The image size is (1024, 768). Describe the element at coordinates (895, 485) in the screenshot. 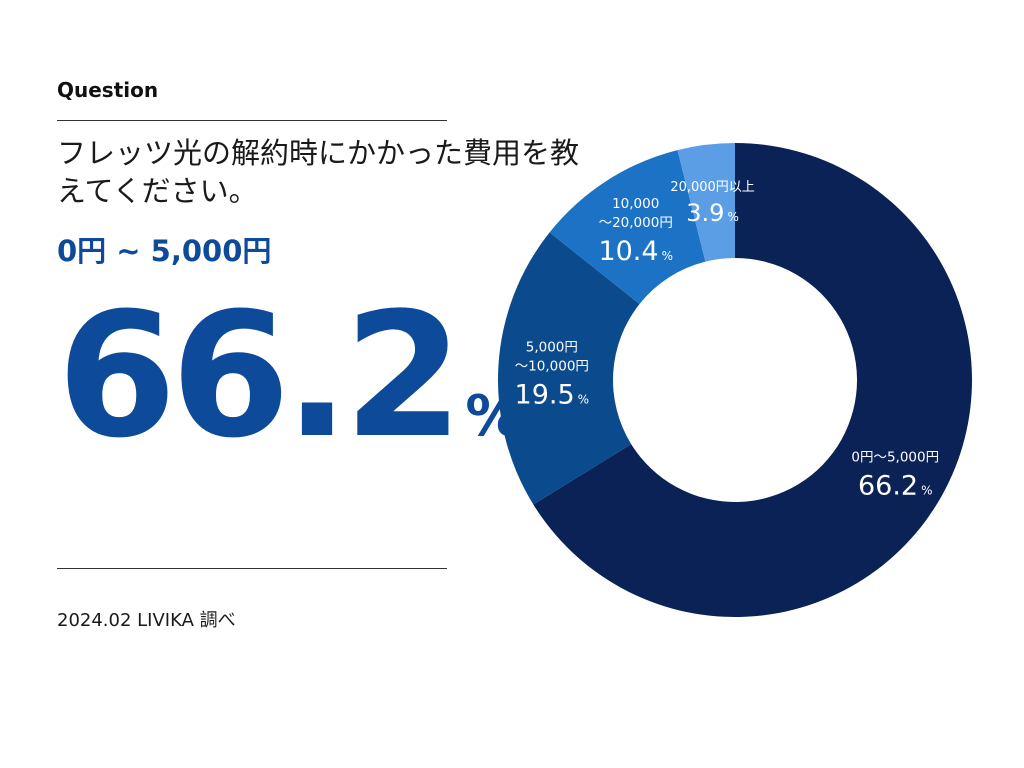

I see `donut-label-value: 66.2%` at that location.